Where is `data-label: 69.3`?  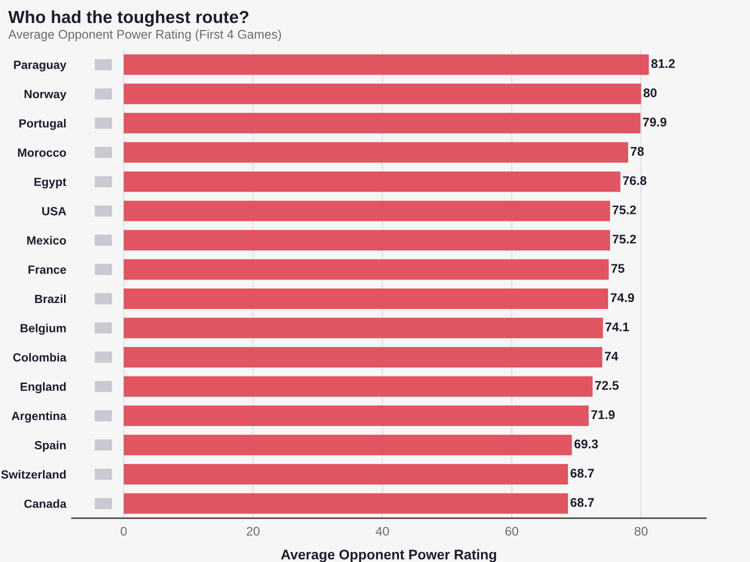
data-label: 69.3 is located at coordinates (586, 444).